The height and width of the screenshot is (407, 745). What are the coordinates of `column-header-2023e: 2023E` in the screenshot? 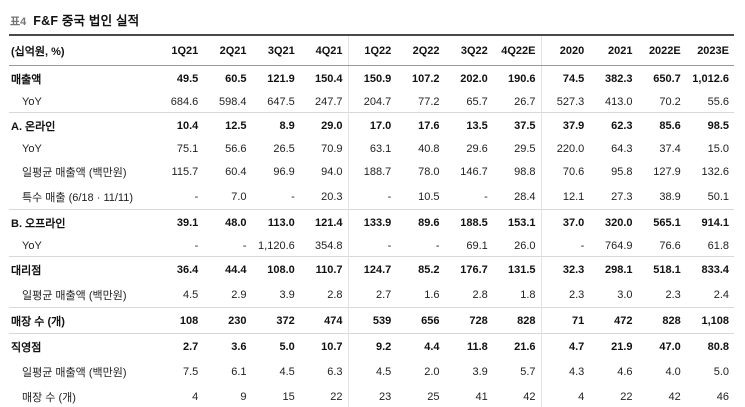 It's located at (709, 51).